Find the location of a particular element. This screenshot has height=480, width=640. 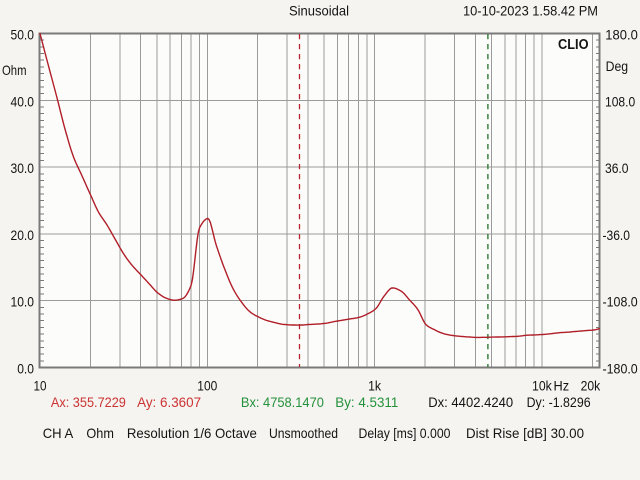

svg-text: -36.0 is located at coordinates (617, 235).